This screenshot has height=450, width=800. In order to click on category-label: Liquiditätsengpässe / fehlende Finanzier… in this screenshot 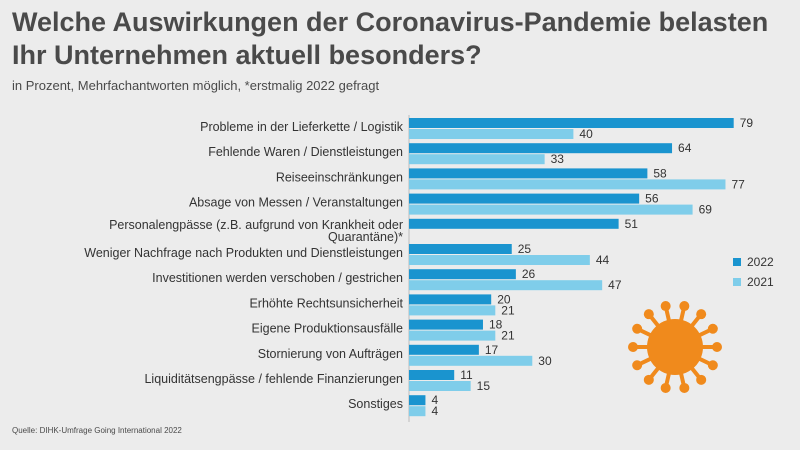, I will do `click(273, 379)`.